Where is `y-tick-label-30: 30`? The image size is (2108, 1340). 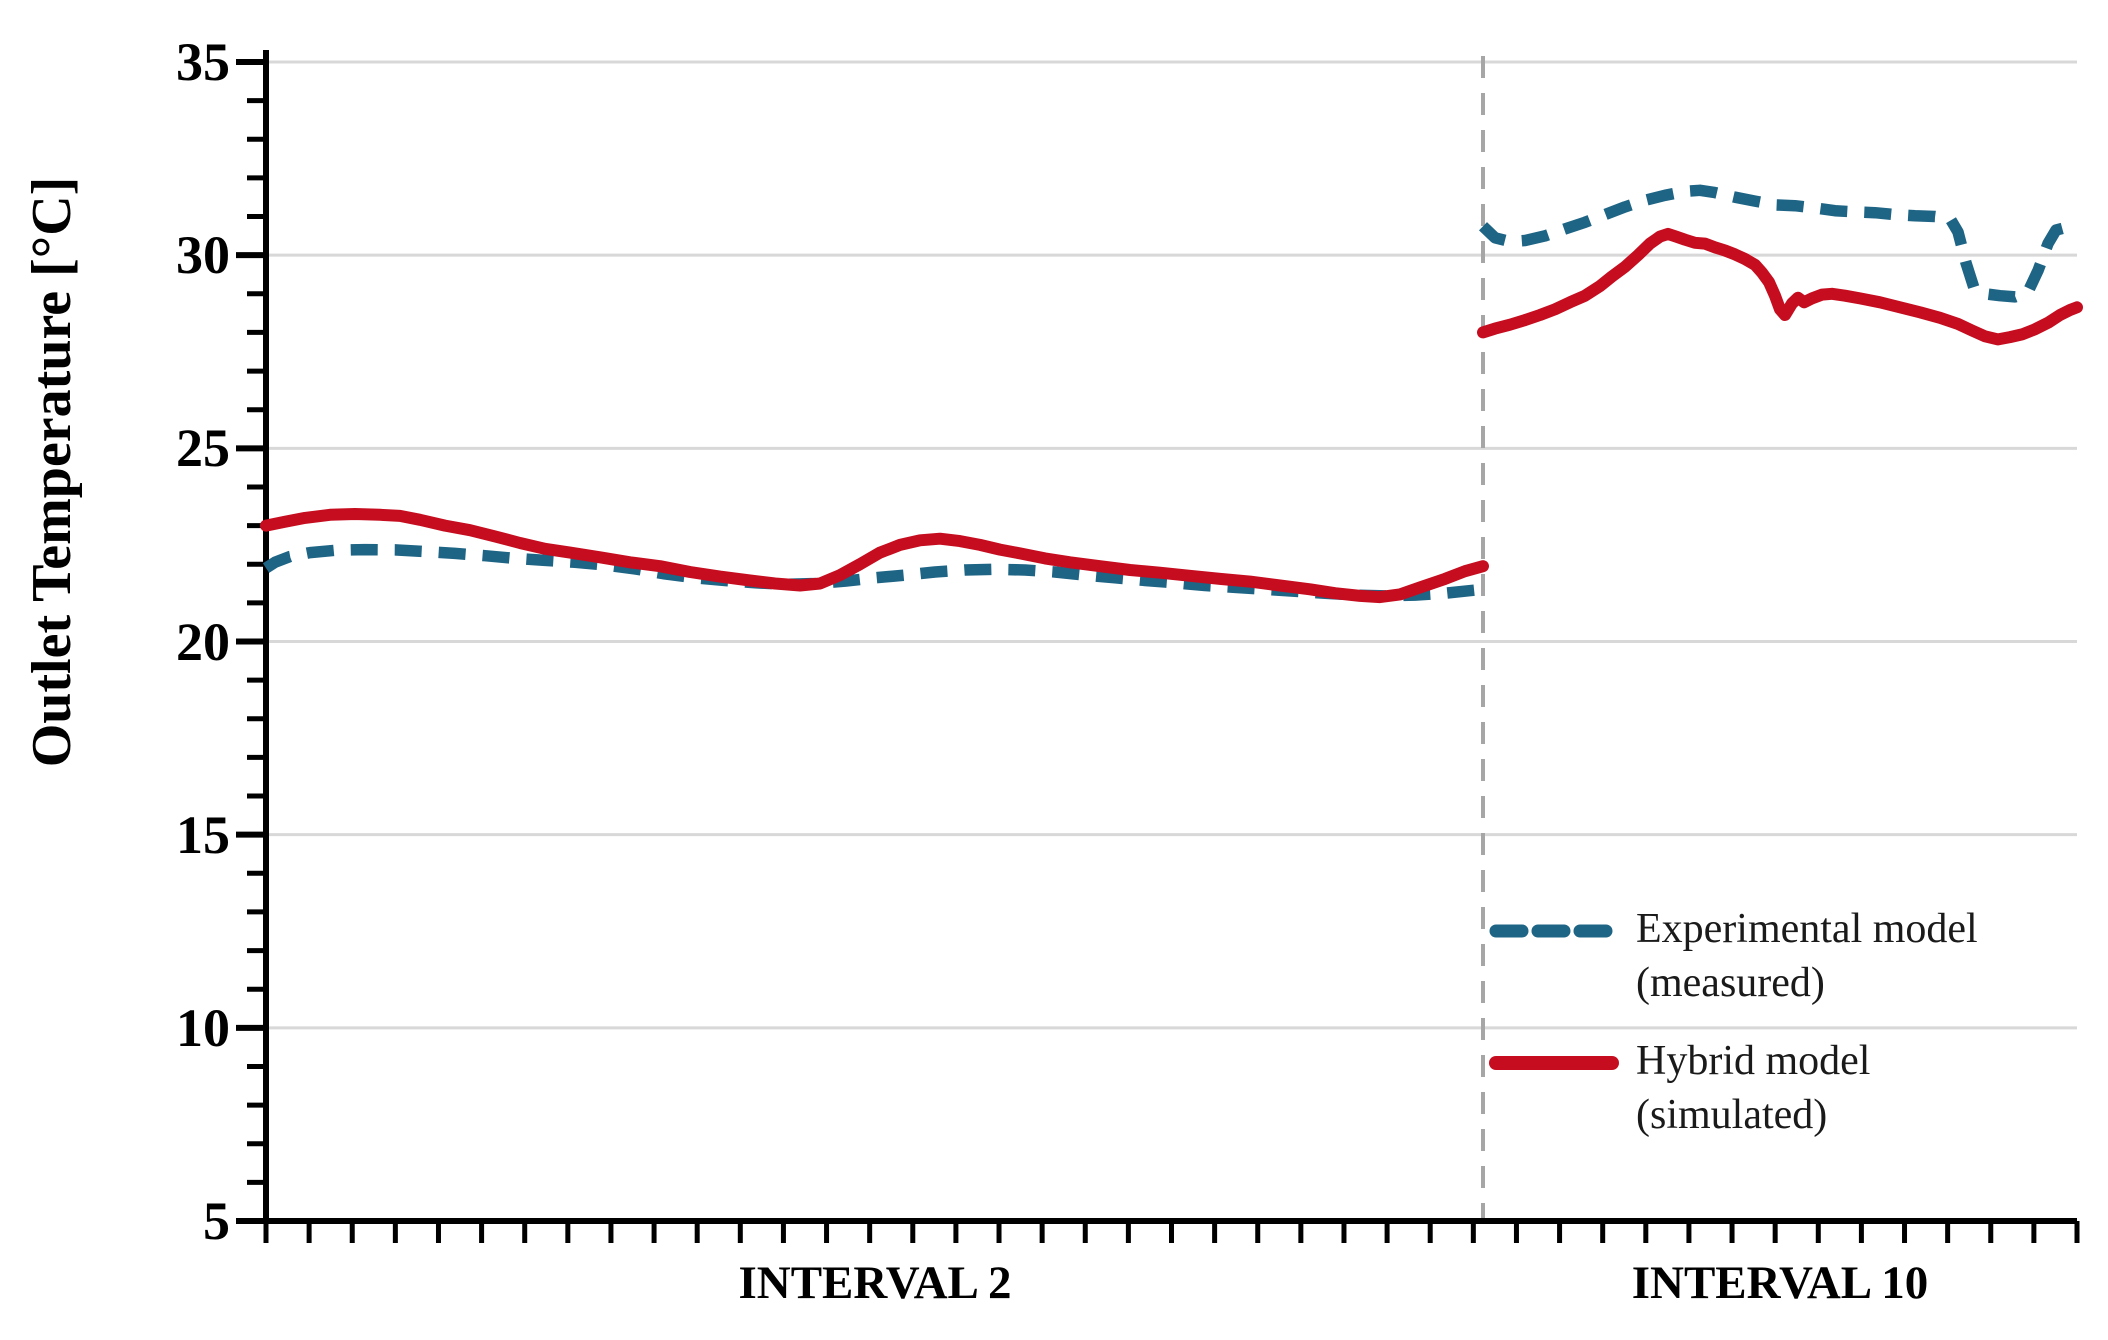 y-tick-label-30: 30 is located at coordinates (203, 255).